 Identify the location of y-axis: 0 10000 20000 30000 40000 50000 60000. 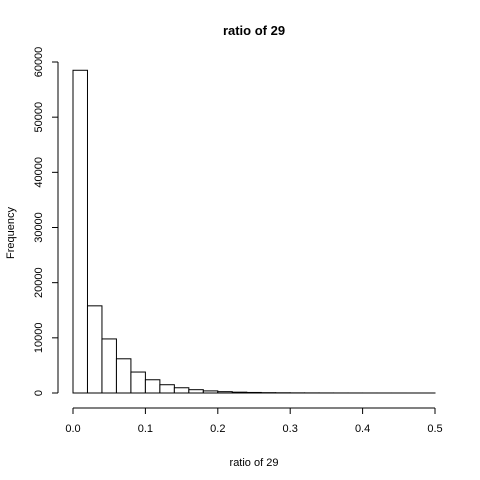
(46, 221).